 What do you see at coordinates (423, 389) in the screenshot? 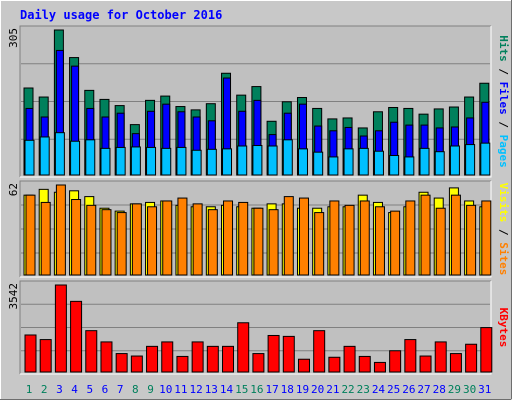
I see `x-tick-label: 27` at bounding box center [423, 389].